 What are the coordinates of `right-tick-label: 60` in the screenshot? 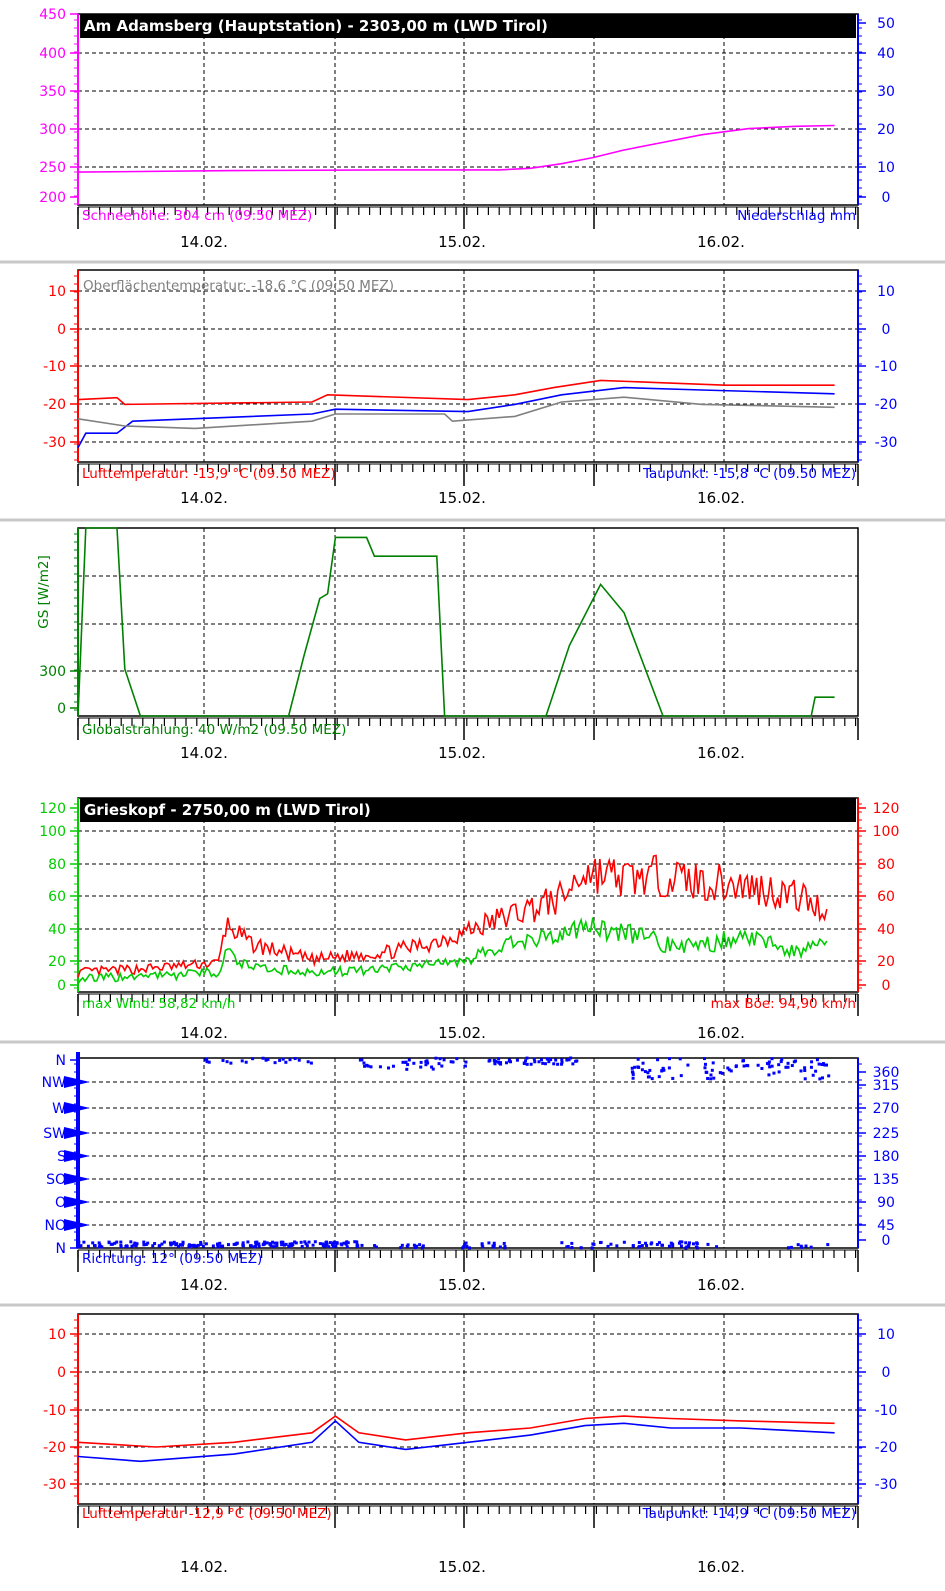 It's located at (886, 897).